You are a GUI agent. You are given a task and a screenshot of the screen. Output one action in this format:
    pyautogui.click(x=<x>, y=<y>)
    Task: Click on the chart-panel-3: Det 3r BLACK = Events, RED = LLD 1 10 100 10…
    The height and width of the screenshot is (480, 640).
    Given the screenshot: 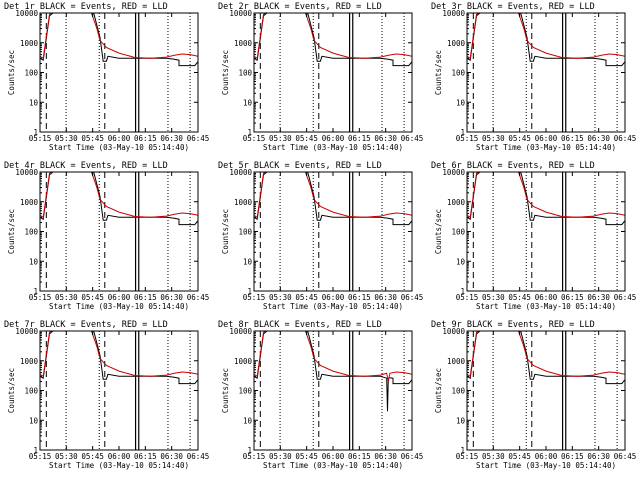 What is the action you would take?
    pyautogui.click(x=533, y=77)
    